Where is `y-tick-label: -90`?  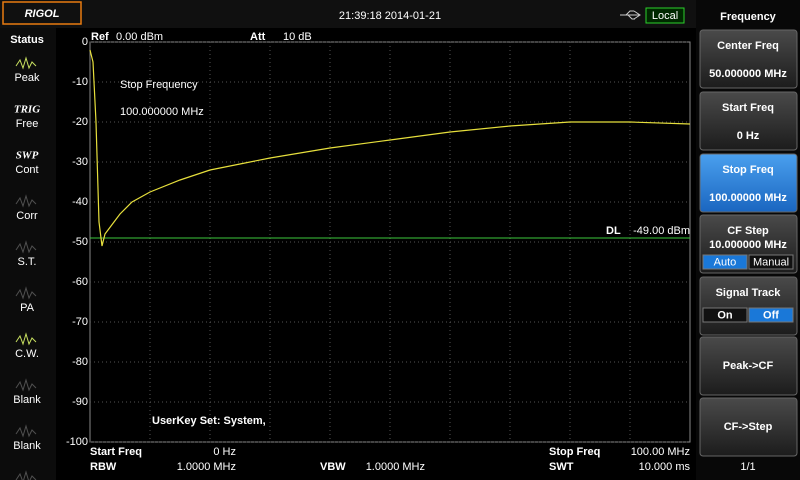 y-tick-label: -90 is located at coordinates (80, 402).